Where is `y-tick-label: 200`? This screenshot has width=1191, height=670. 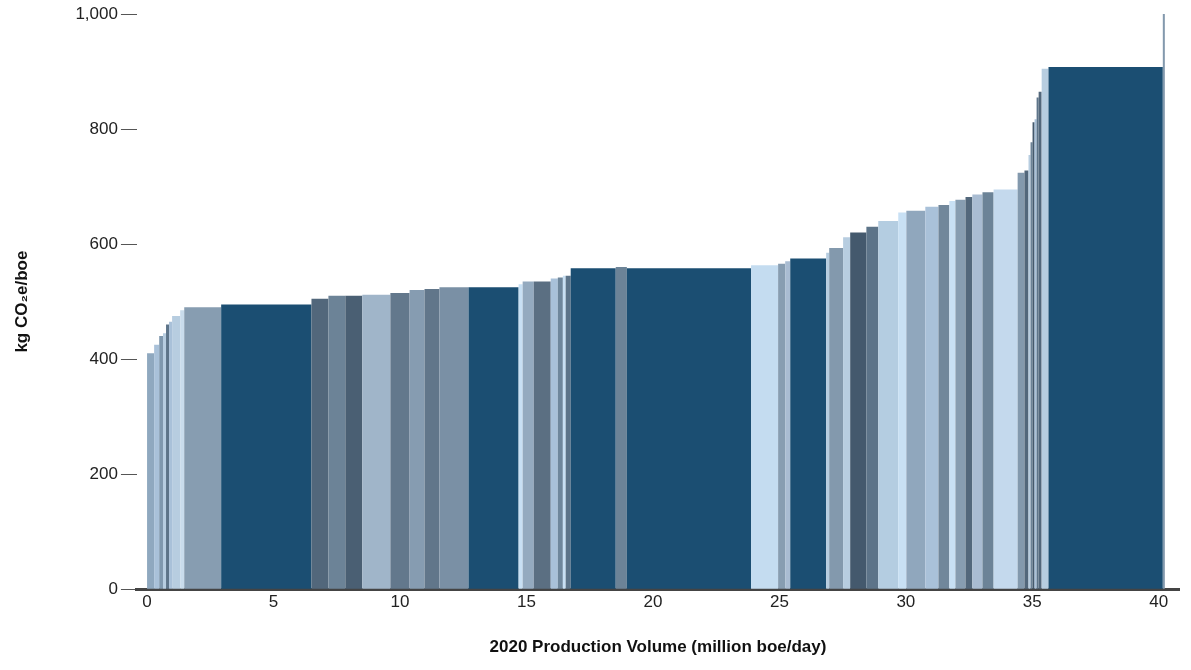 y-tick-label: 200 is located at coordinates (103, 473).